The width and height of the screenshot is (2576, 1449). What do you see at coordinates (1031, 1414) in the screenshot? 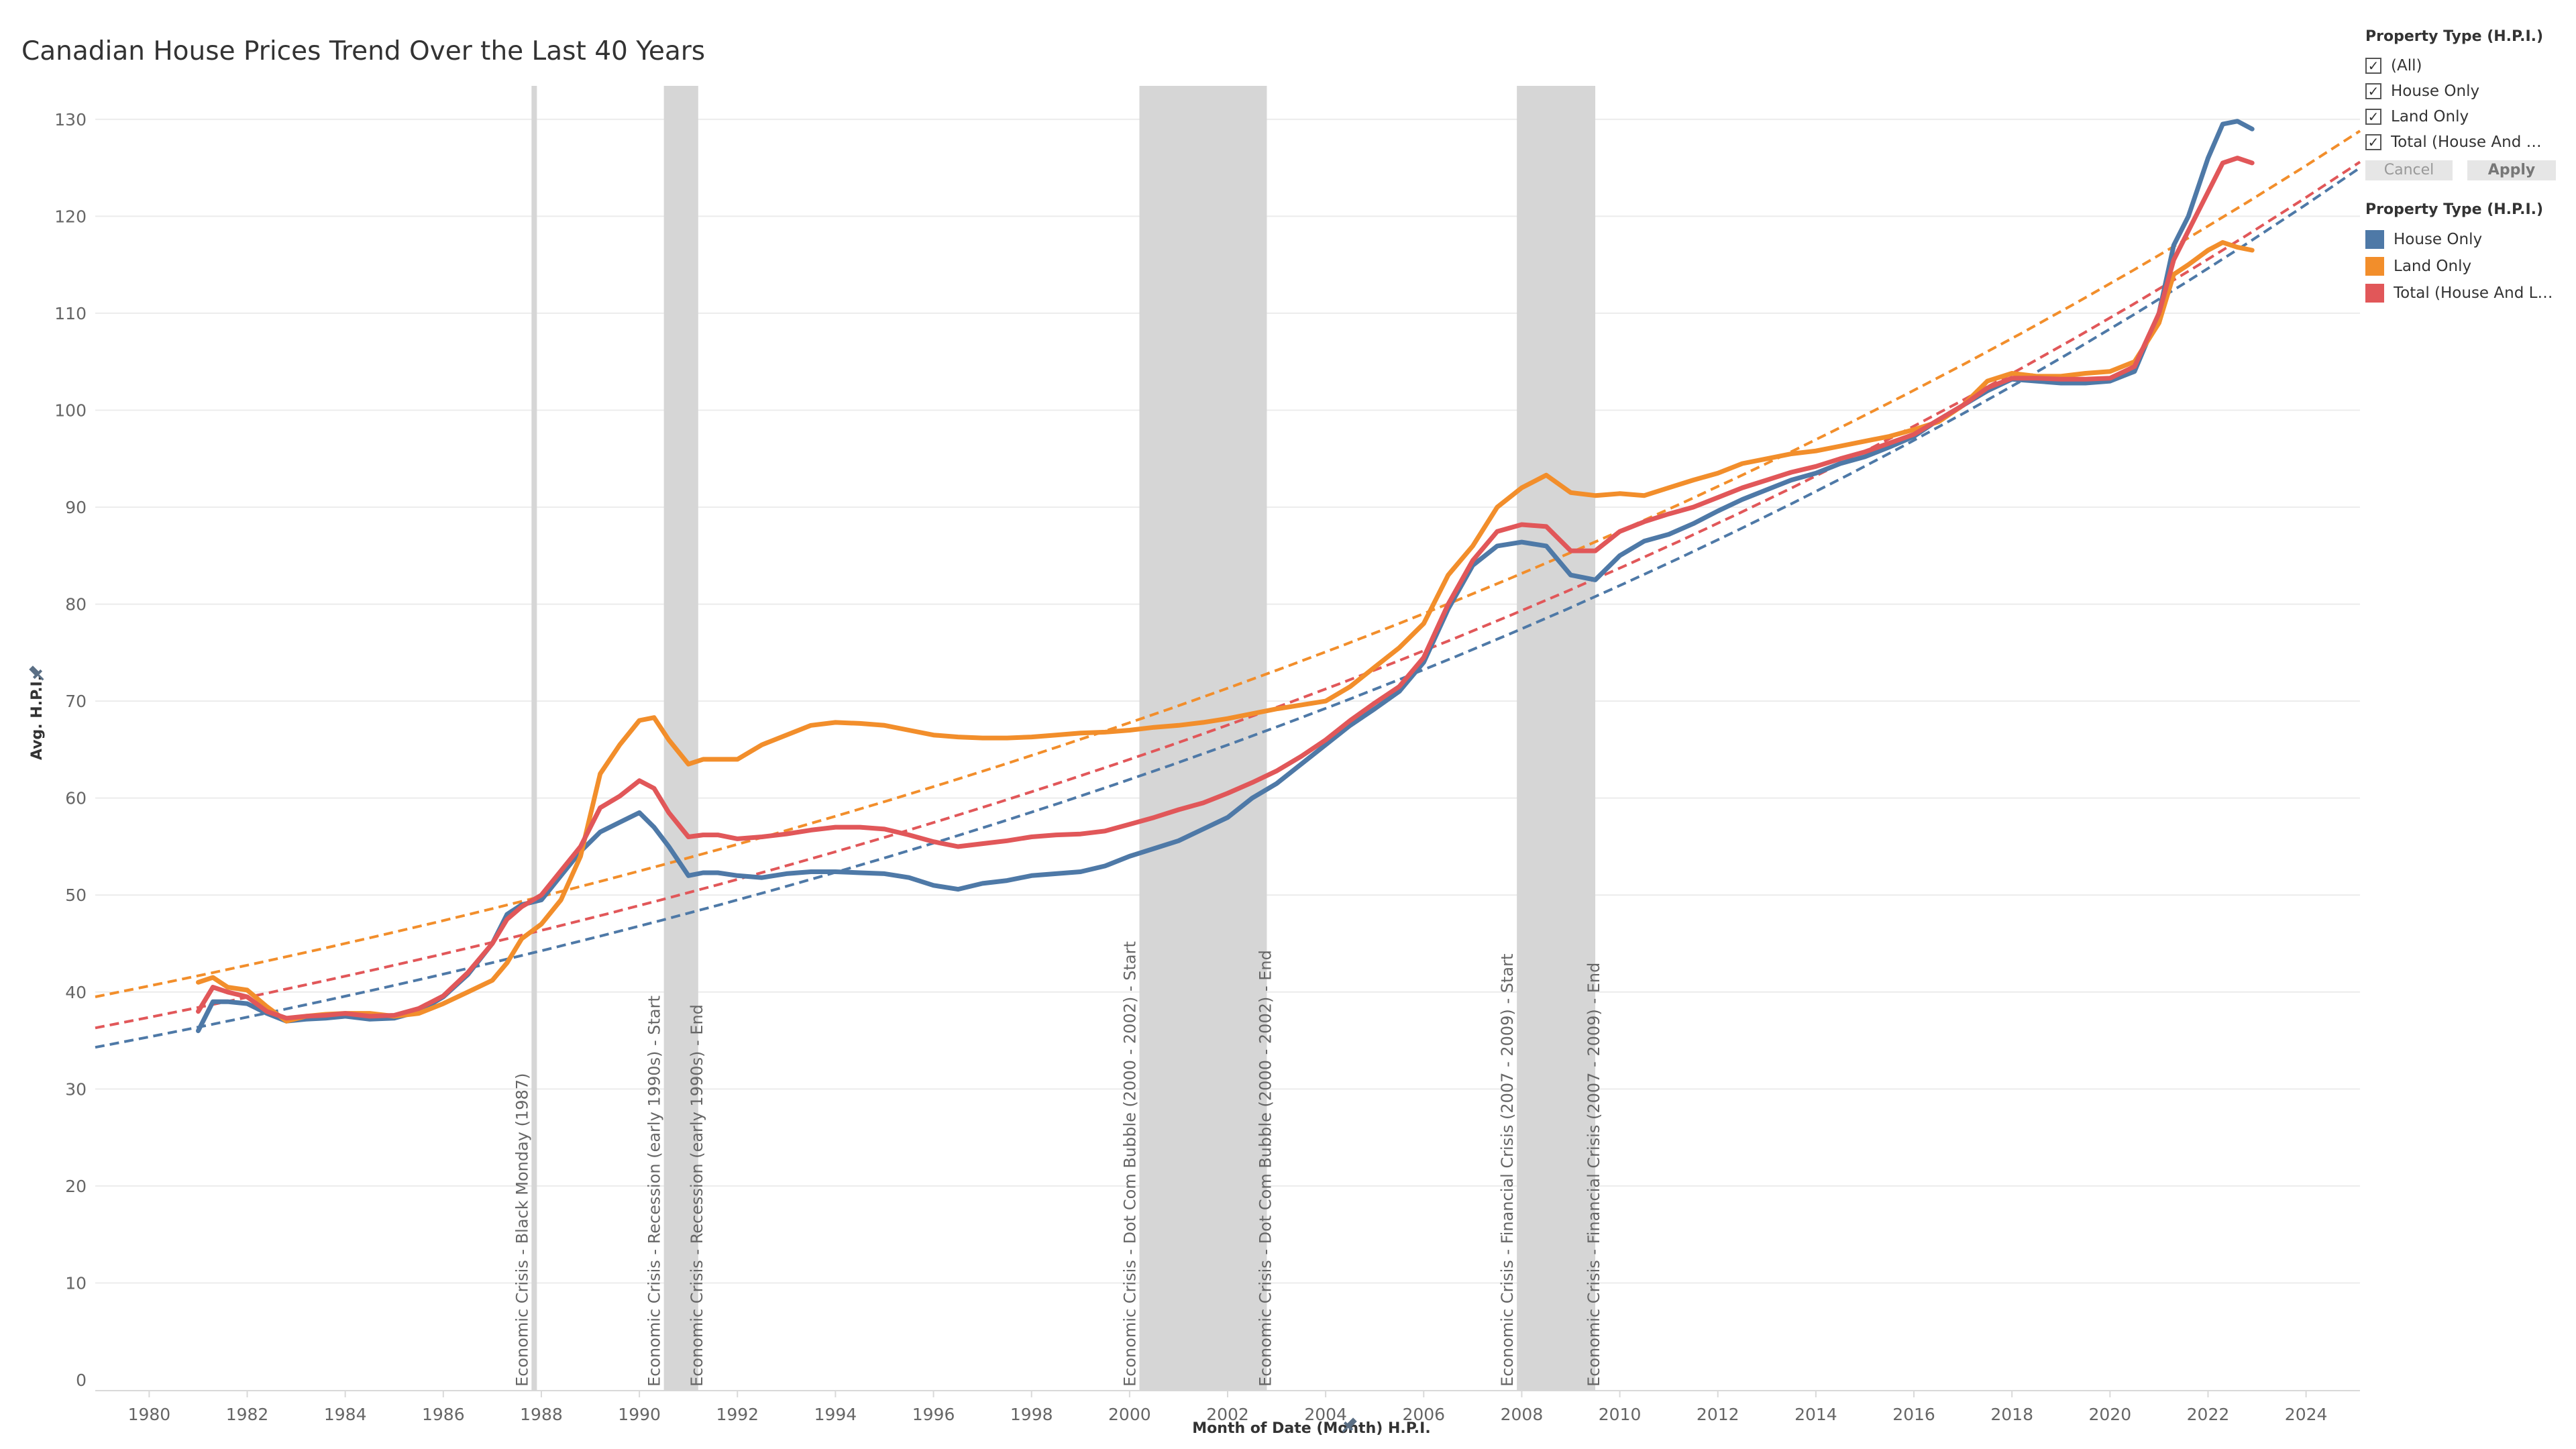
I see `x-tick-label: 1998` at bounding box center [1031, 1414].